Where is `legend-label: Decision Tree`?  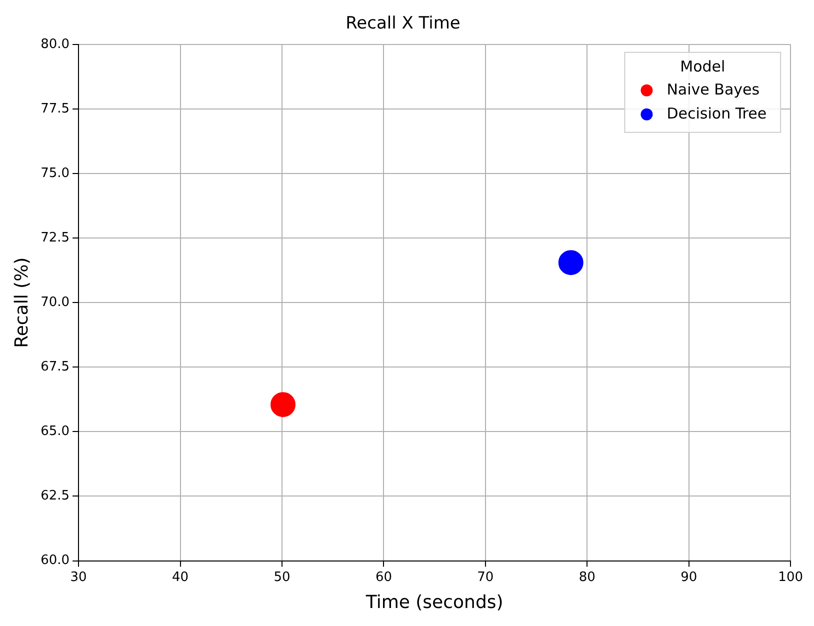
legend-label: Decision Tree is located at coordinates (716, 113).